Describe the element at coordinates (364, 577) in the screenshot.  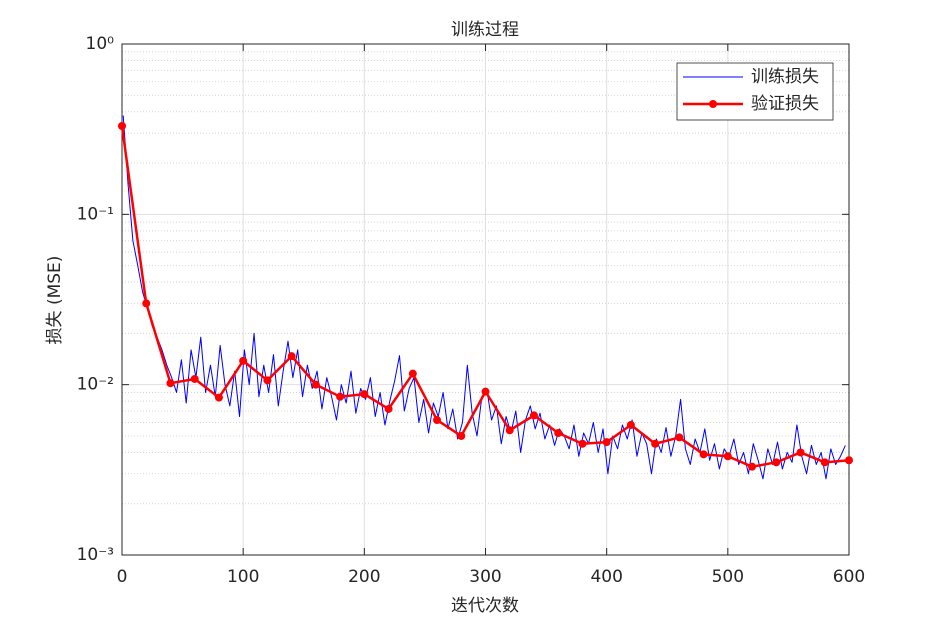
I see `x-tick-label: 200` at that location.